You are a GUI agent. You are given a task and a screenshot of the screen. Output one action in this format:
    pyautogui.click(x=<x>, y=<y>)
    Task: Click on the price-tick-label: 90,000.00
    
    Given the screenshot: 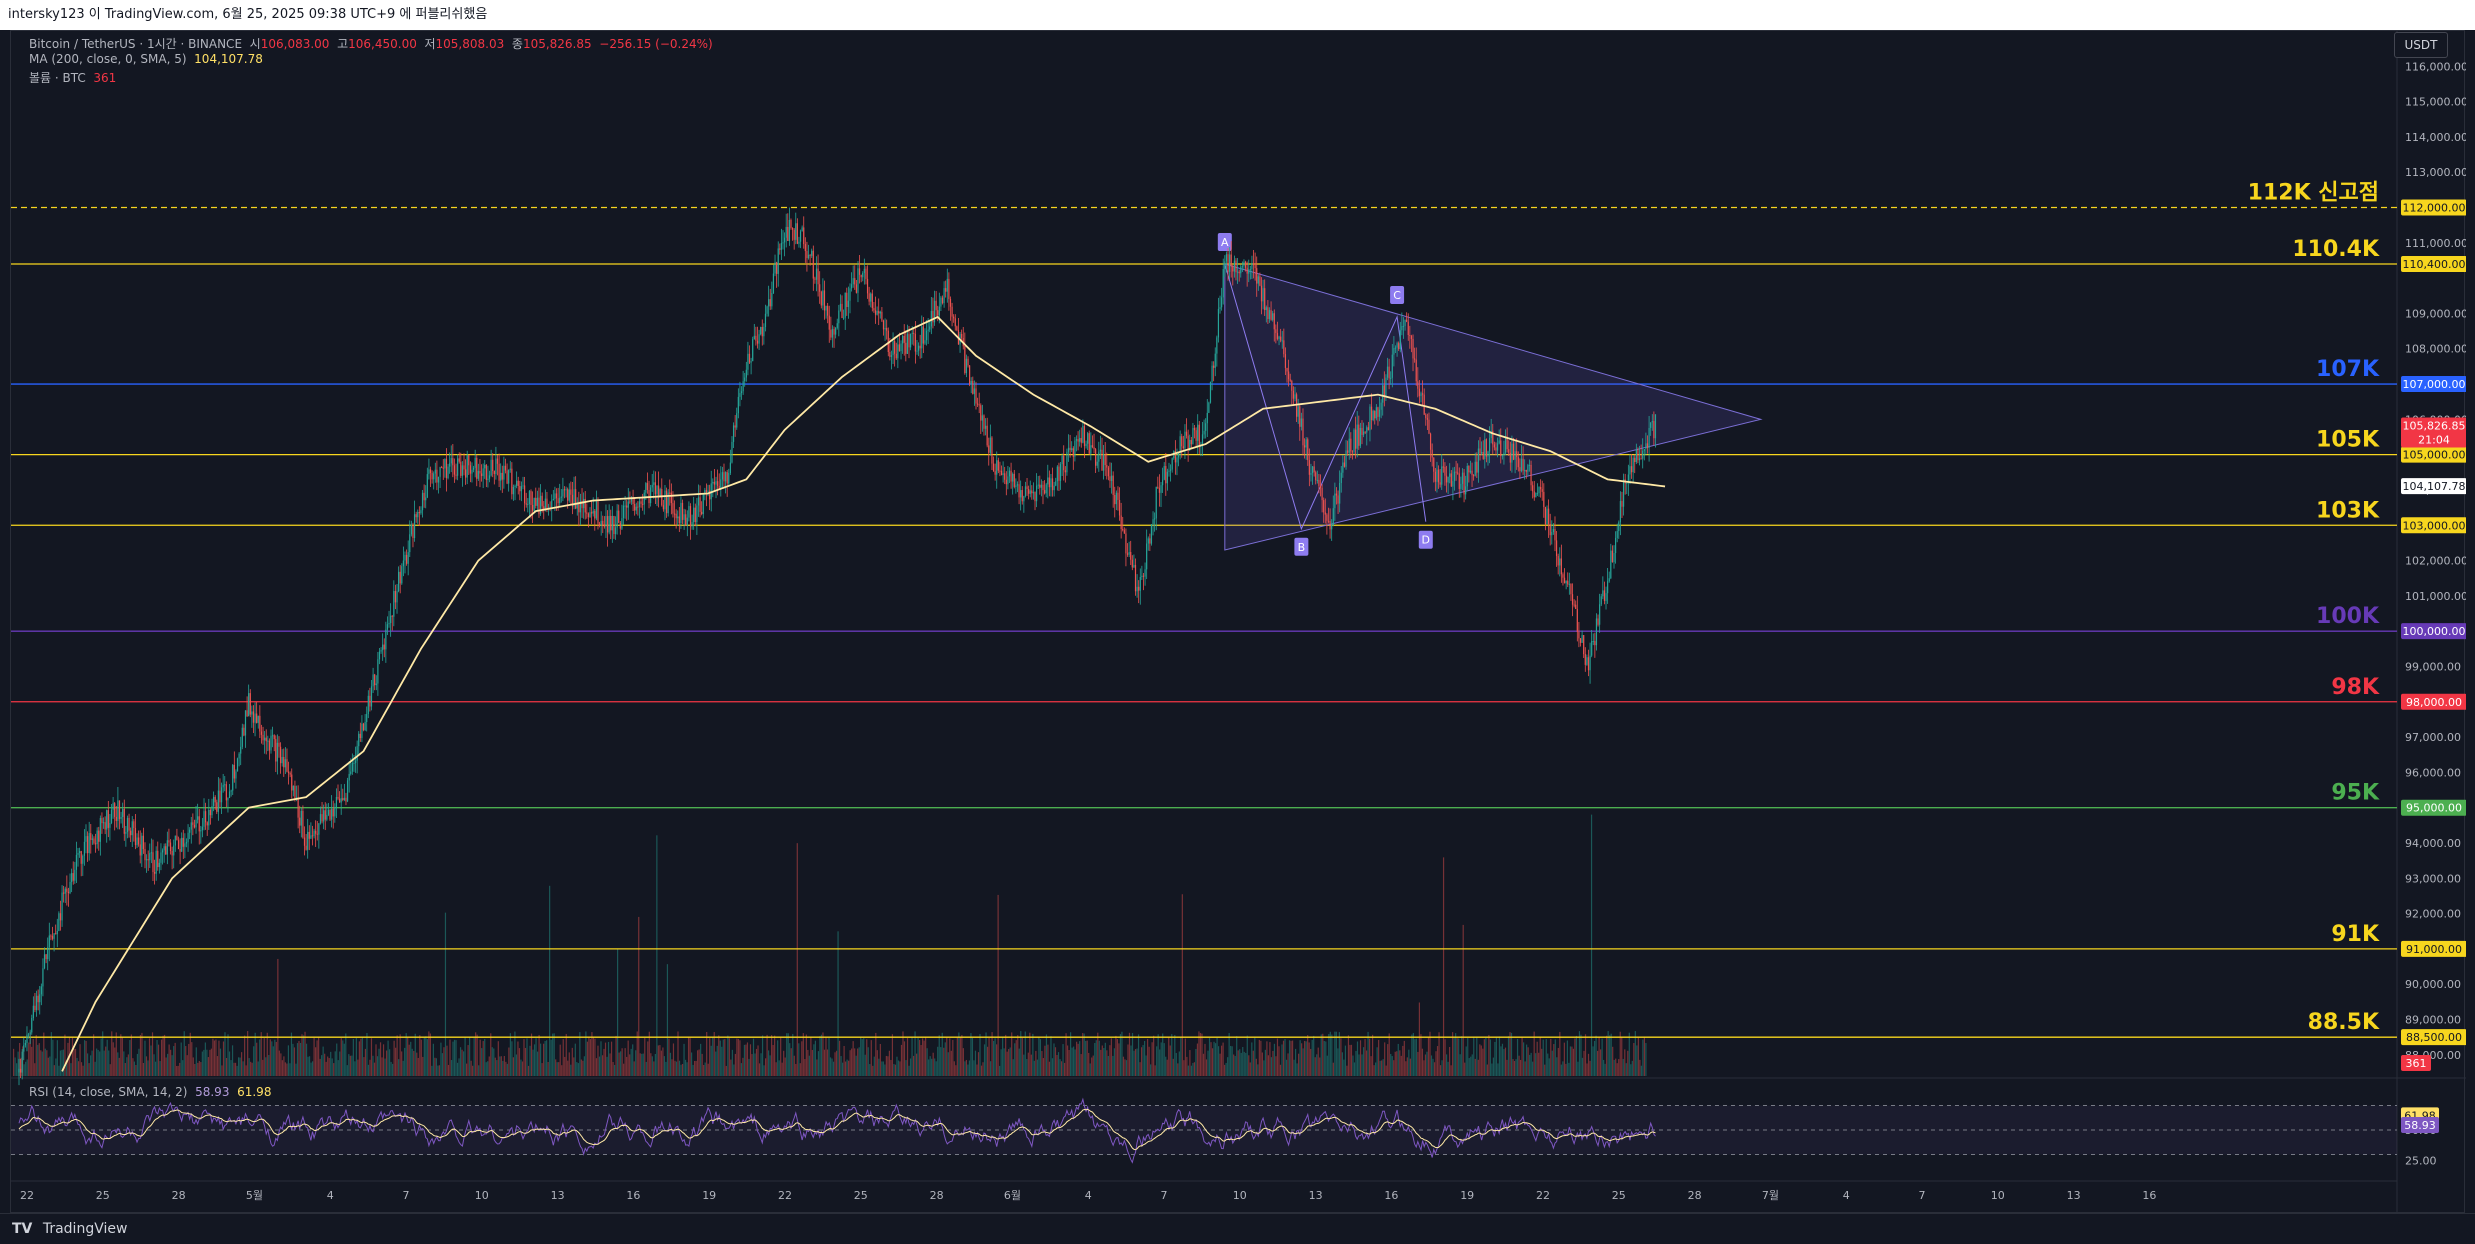 What is the action you would take?
    pyautogui.click(x=2433, y=984)
    